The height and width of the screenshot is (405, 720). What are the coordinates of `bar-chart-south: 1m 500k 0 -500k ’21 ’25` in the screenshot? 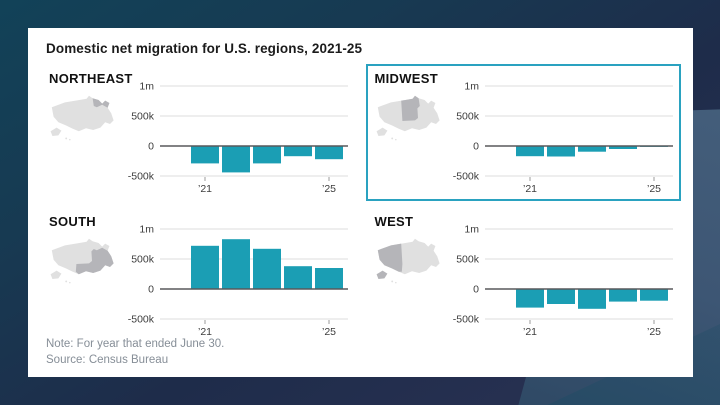 It's located at (237, 281).